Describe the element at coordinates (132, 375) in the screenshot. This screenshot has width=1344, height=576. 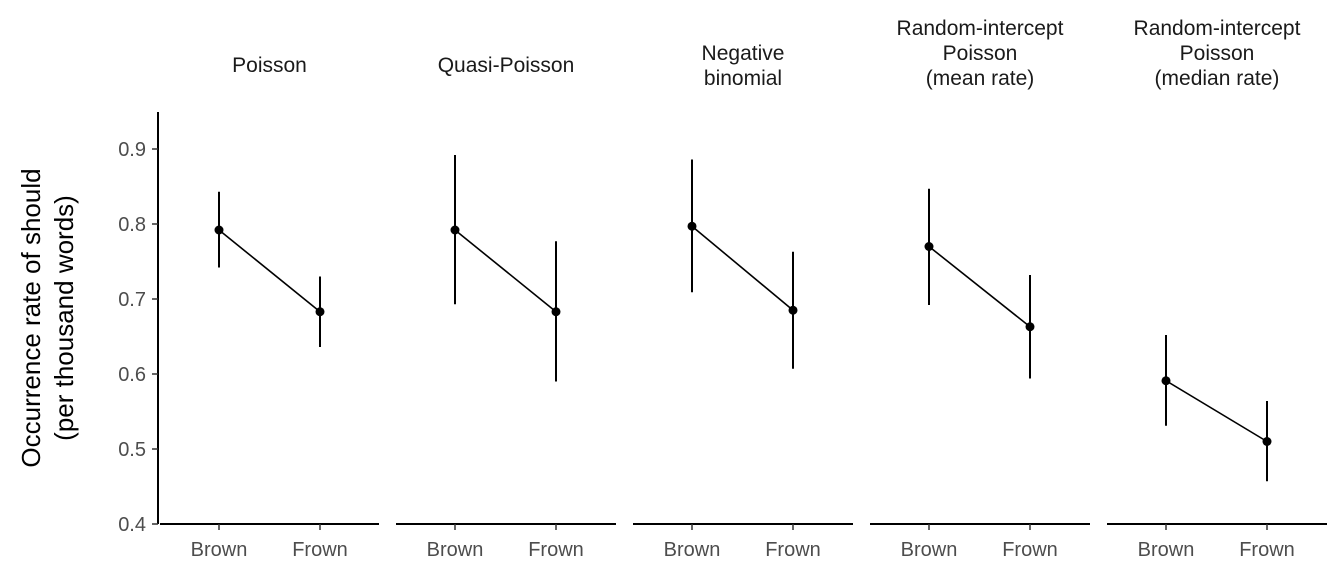
I see `y-tick-label: 0.6` at that location.